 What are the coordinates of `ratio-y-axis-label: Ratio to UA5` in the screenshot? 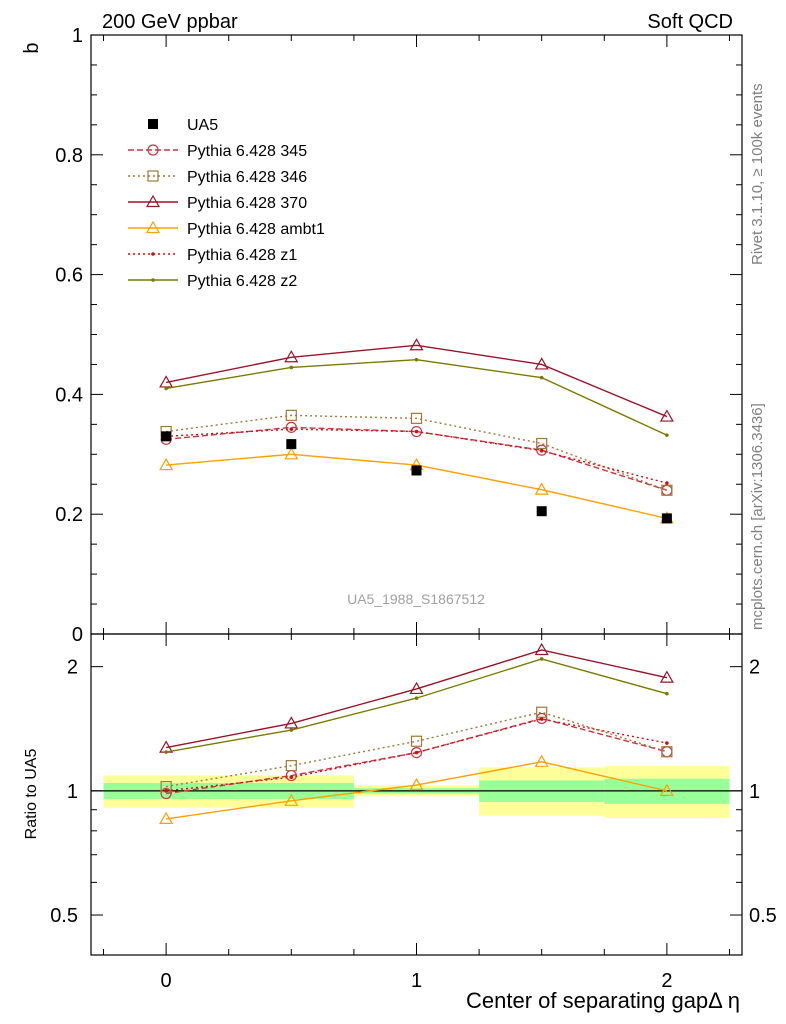 It's located at (31, 794).